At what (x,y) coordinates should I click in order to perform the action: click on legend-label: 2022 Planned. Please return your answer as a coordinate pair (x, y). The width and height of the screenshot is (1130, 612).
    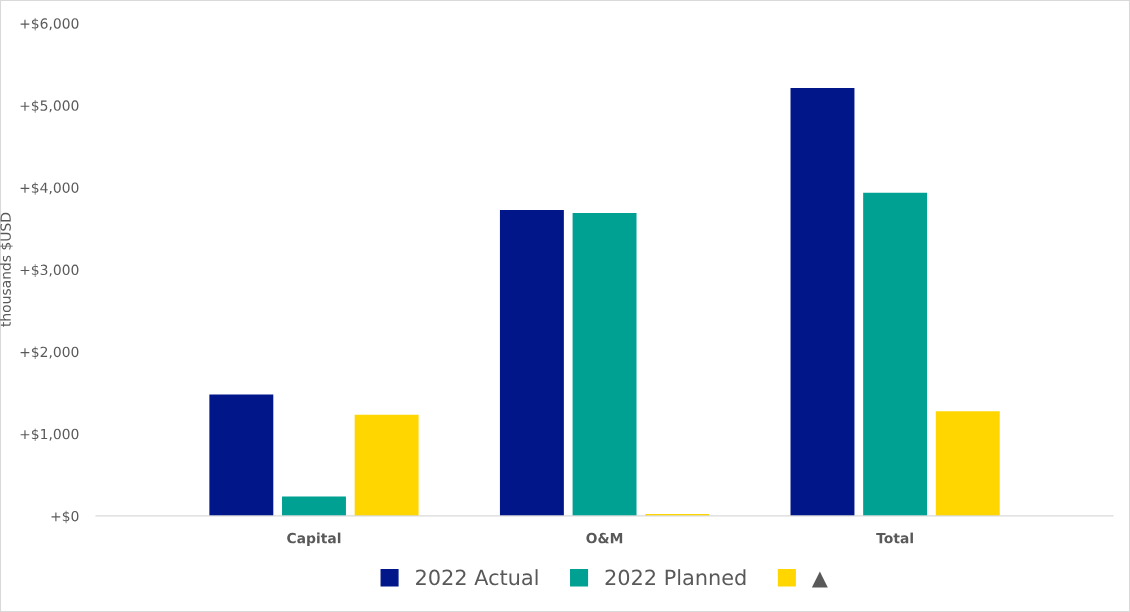
    Looking at the image, I should click on (675, 577).